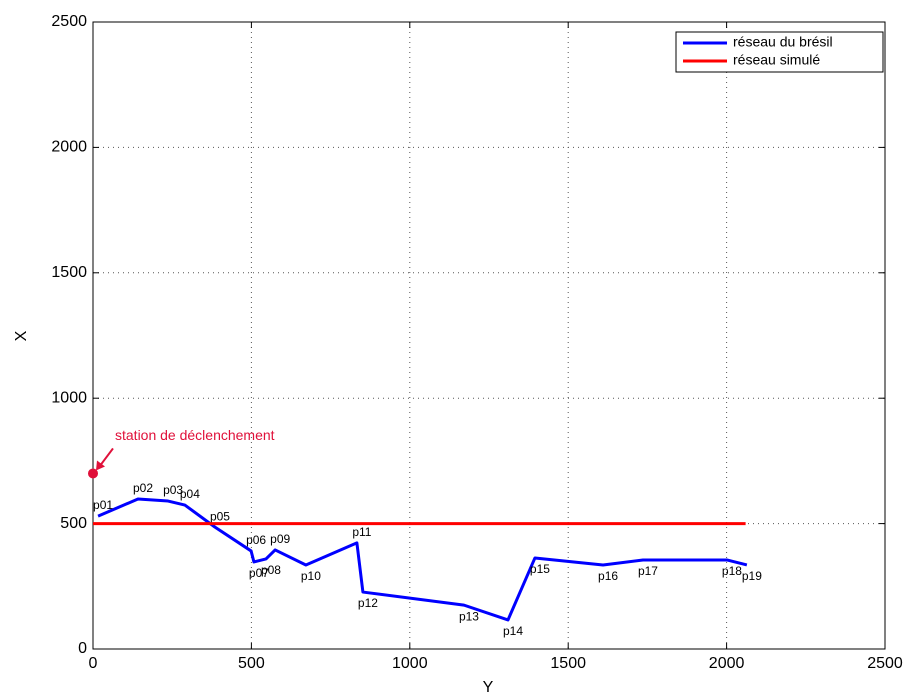 This screenshot has height=695, width=909. I want to click on point-label: p14, so click(513, 631).